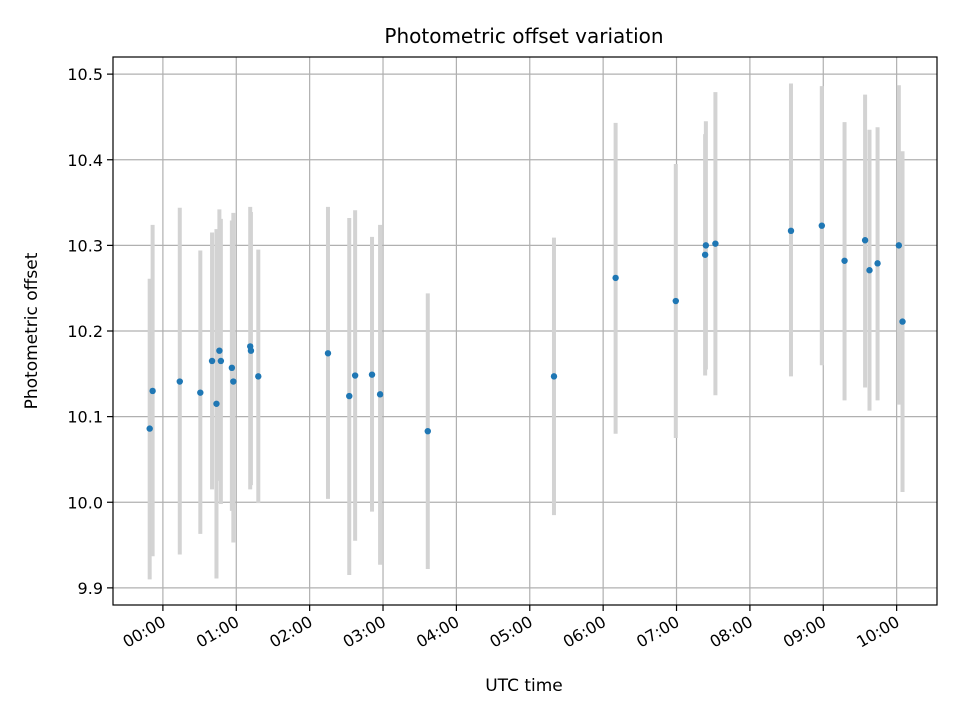 The height and width of the screenshot is (720, 960). Describe the element at coordinates (85, 417) in the screenshot. I see `y-tick-label: 10.1` at that location.